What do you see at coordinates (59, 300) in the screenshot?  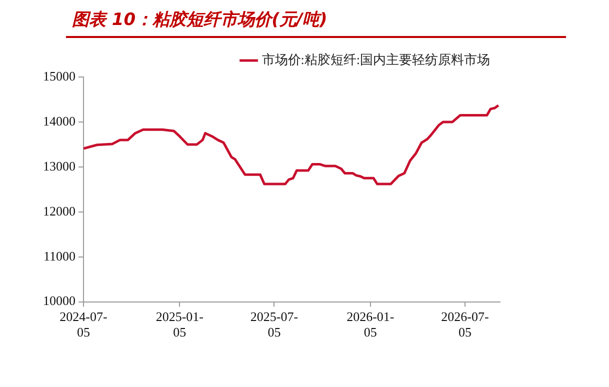 I see `y-tick-label: 10000` at bounding box center [59, 300].